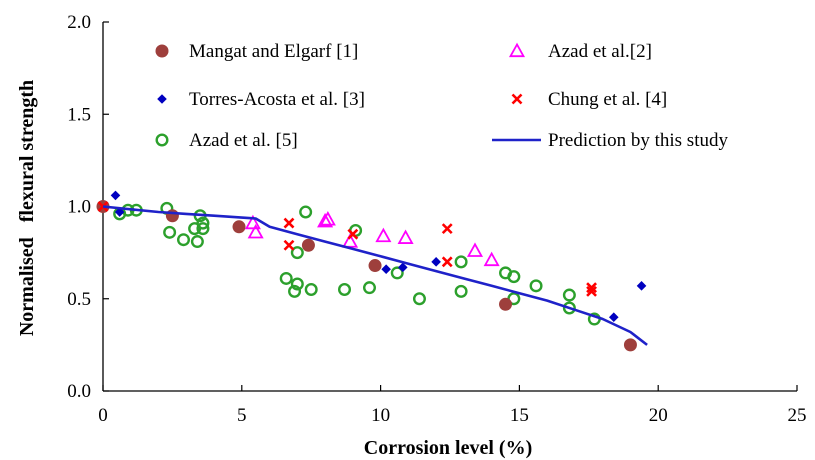 This screenshot has width=815, height=460. I want to click on y-axis-label: Normalised flexural strength, so click(27, 208).